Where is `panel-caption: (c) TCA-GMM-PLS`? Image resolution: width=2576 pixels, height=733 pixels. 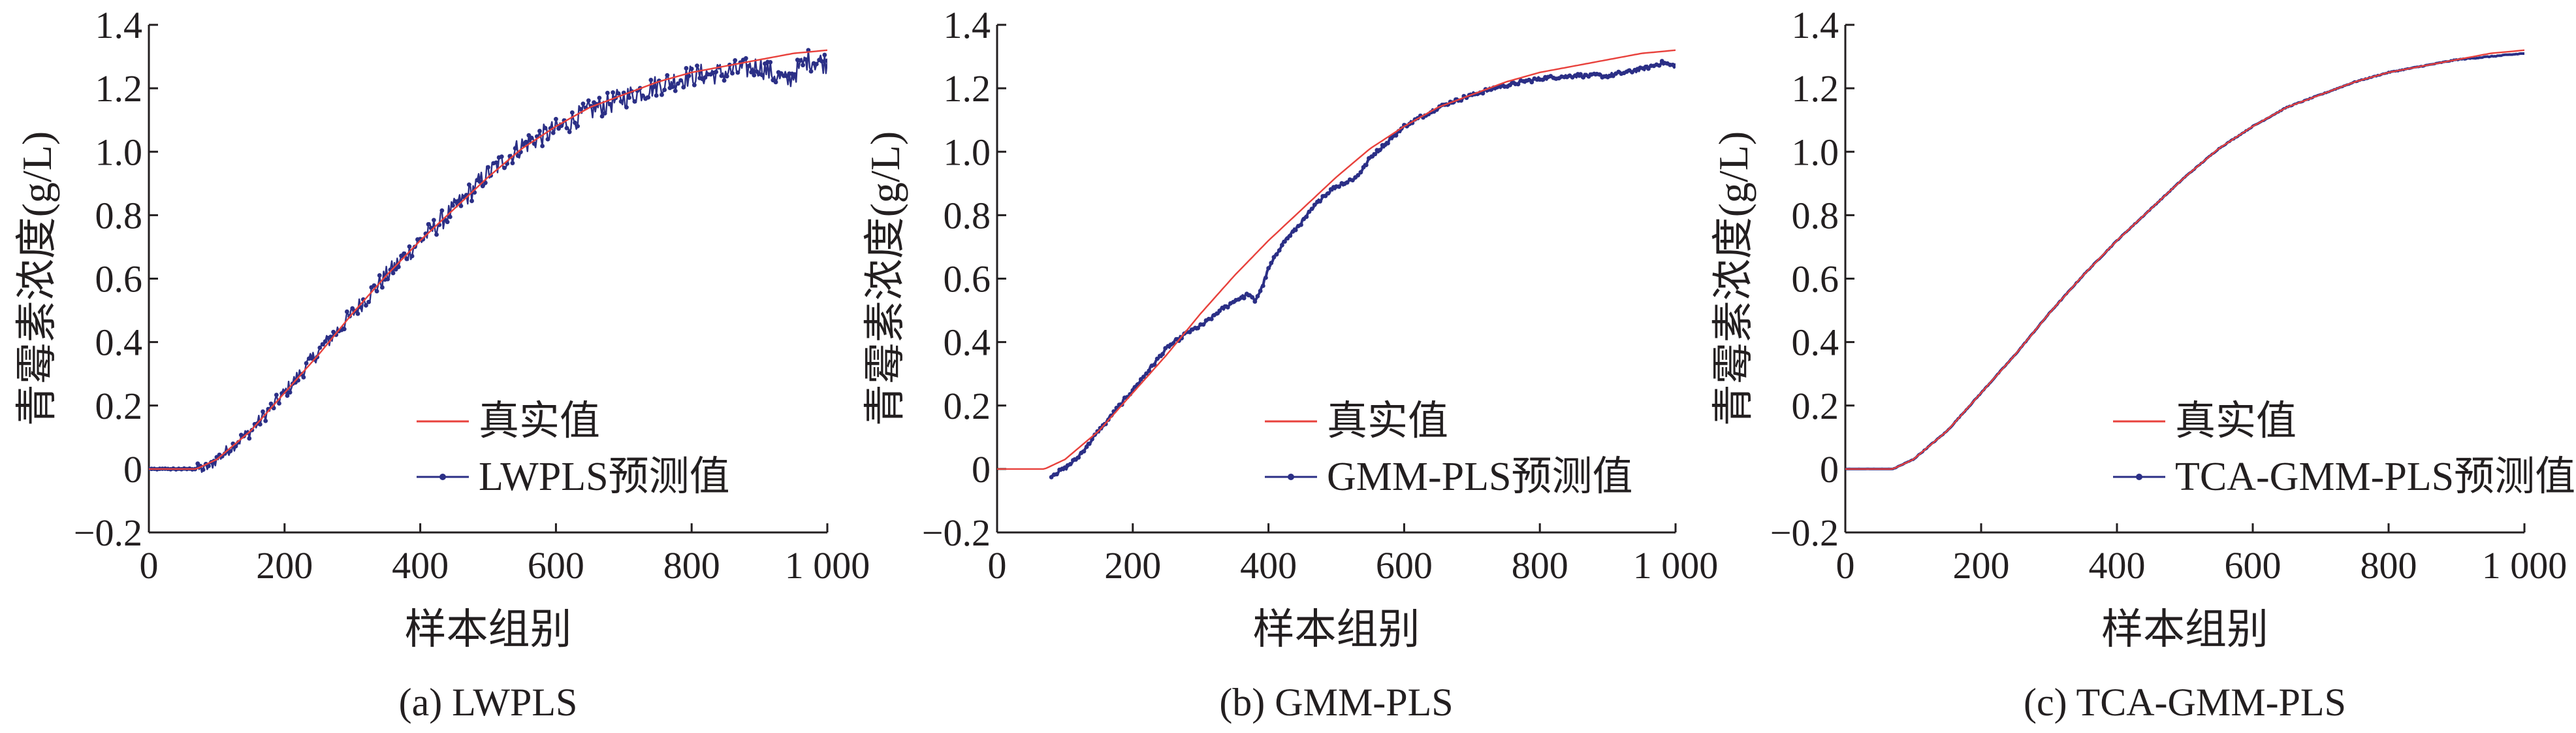
panel-caption: (c) TCA-GMM-PLS is located at coordinates (2185, 702).